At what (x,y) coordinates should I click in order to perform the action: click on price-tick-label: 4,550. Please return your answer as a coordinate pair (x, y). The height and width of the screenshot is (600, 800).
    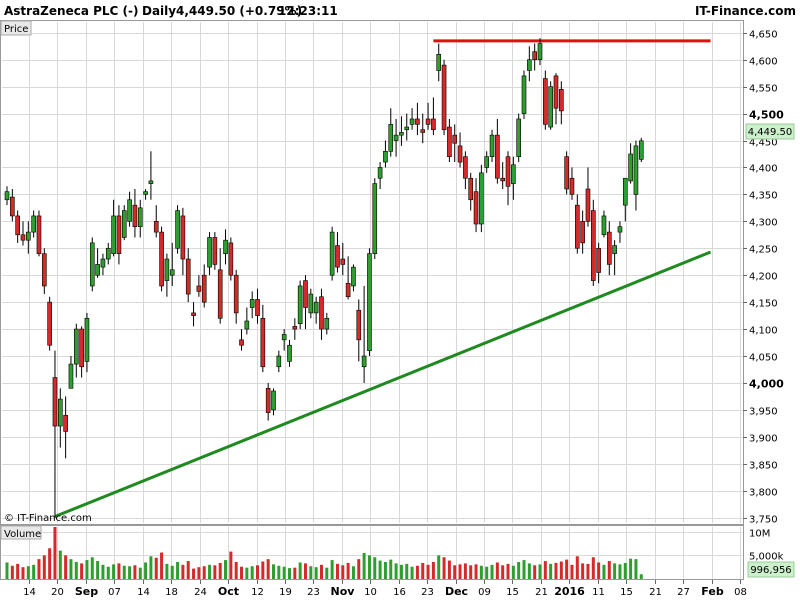
    Looking at the image, I should click on (763, 89).